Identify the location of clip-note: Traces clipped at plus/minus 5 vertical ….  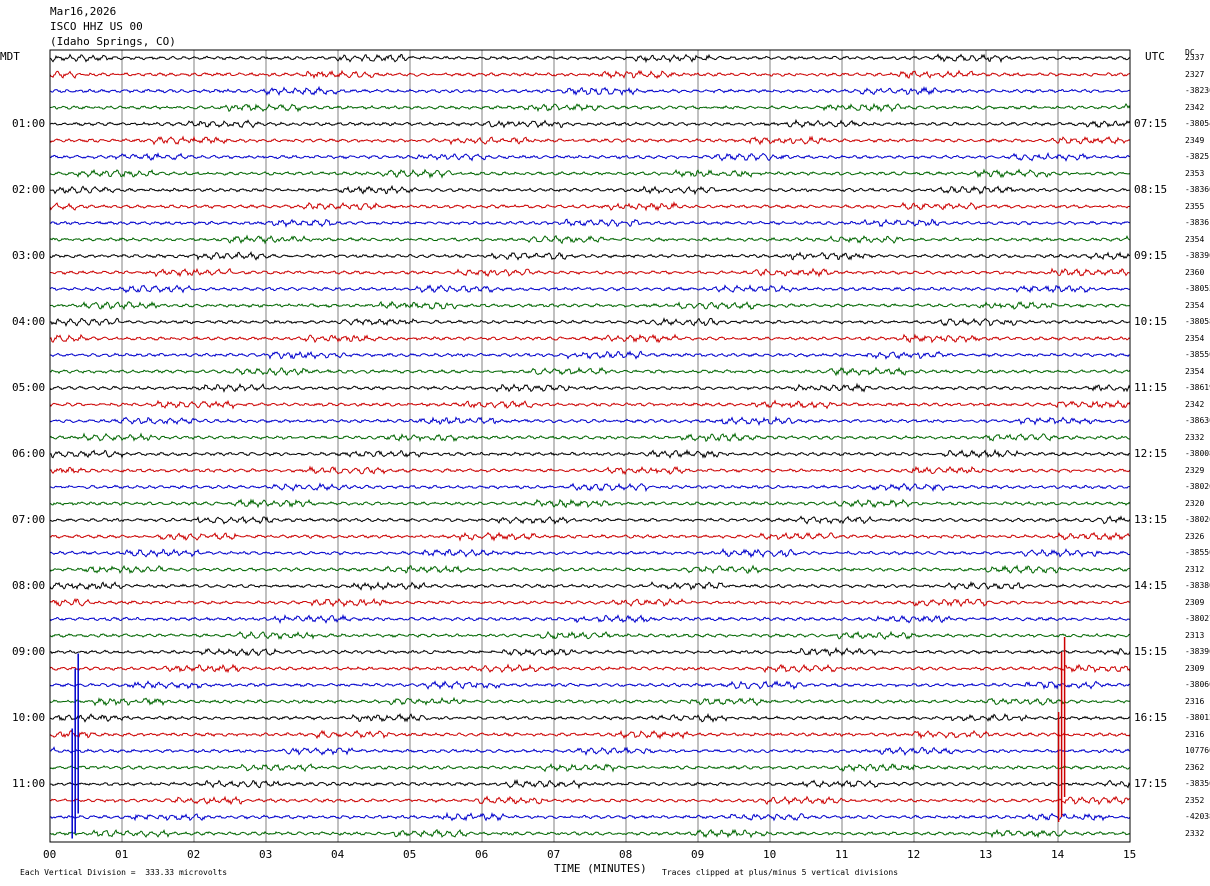
(780, 872).